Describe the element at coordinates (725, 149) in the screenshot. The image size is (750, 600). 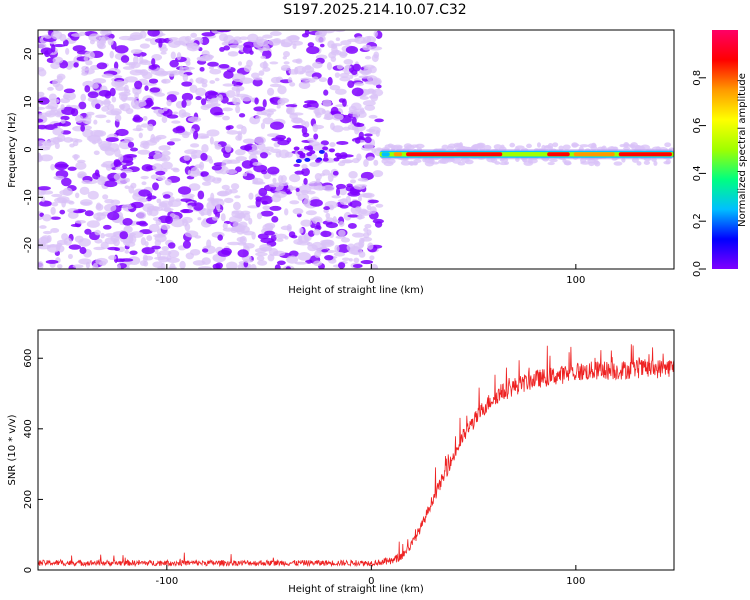
I see `colorbar-gradient` at that location.